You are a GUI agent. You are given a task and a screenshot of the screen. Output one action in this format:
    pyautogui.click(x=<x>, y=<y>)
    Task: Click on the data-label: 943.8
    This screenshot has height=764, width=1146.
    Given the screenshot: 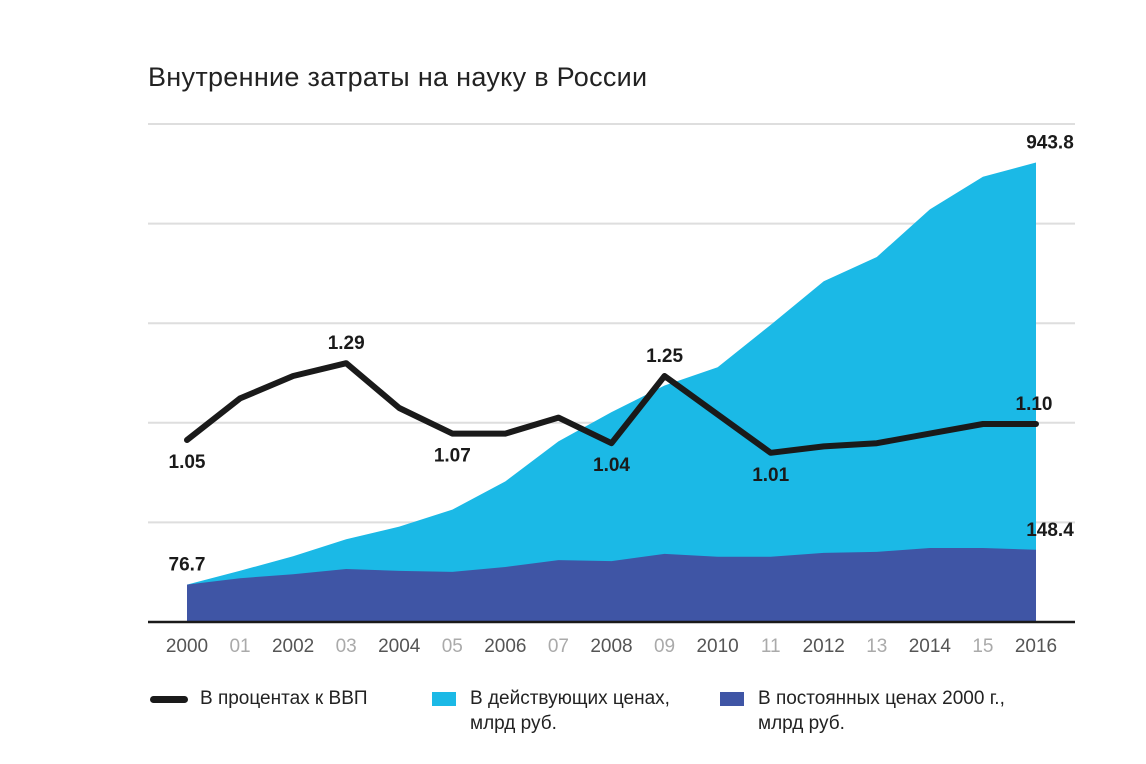 What is the action you would take?
    pyautogui.click(x=1050, y=143)
    